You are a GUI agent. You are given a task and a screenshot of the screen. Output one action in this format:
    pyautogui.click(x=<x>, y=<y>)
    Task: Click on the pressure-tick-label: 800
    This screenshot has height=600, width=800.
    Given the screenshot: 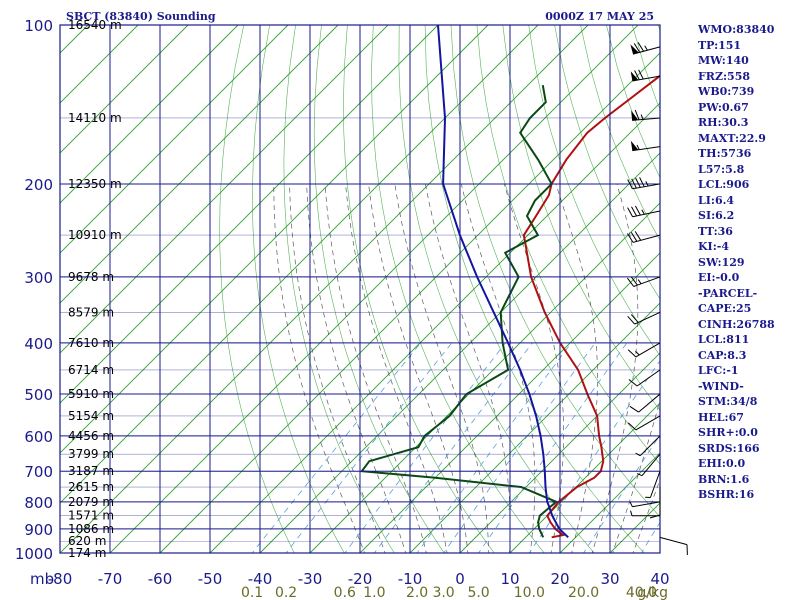 What is the action you would take?
    pyautogui.click(x=38, y=503)
    